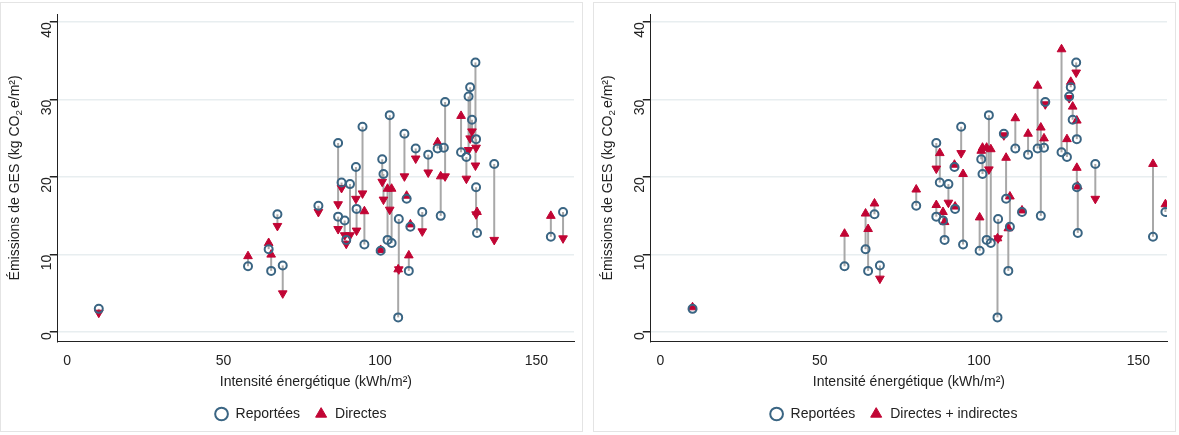 This screenshot has width=1179, height=435. What do you see at coordinates (361, 412) in the screenshot?
I see `legend-label: Directes` at bounding box center [361, 412].